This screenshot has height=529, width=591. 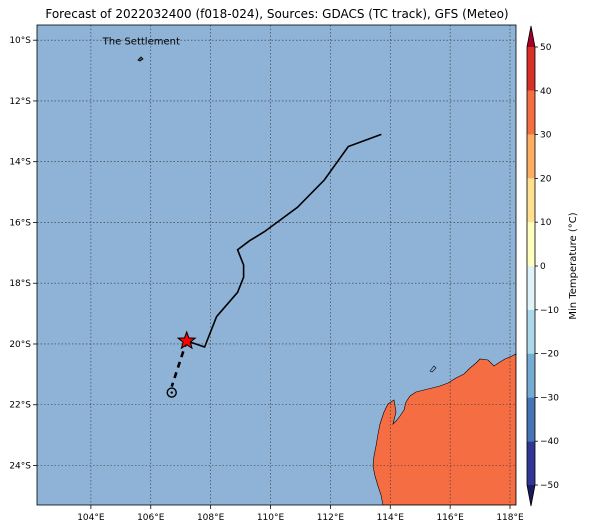 What do you see at coordinates (140, 59) in the screenshot?
I see `island-marker` at bounding box center [140, 59].